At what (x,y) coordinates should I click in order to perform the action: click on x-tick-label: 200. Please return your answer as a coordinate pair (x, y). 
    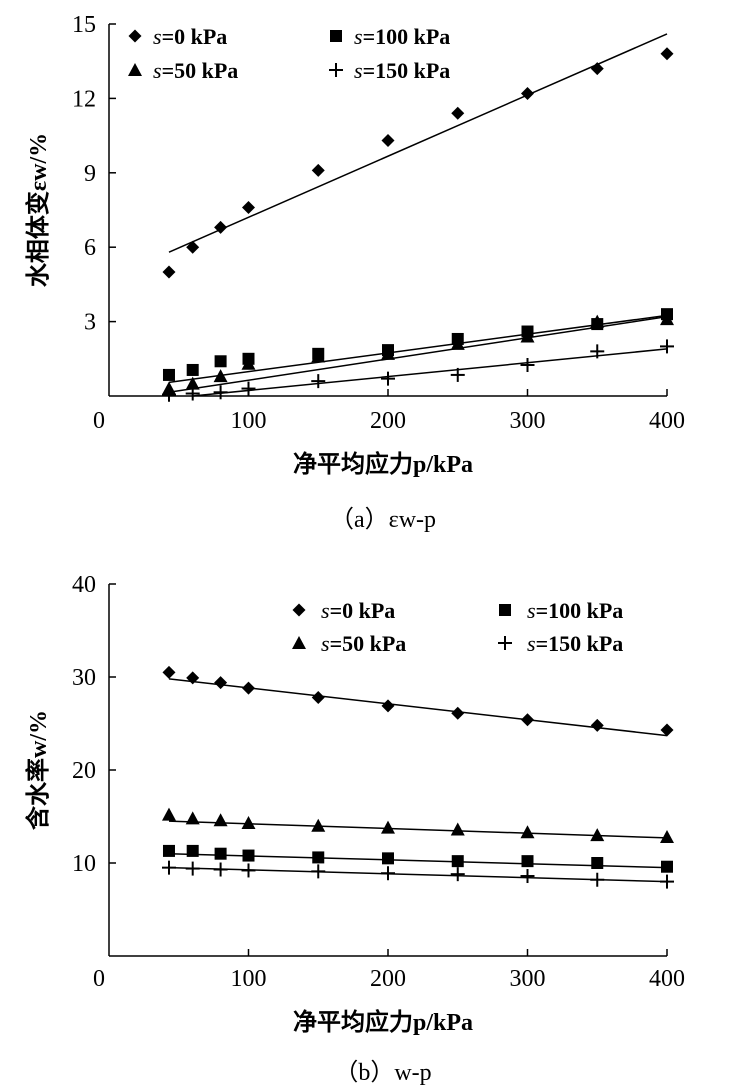
    Looking at the image, I should click on (388, 979).